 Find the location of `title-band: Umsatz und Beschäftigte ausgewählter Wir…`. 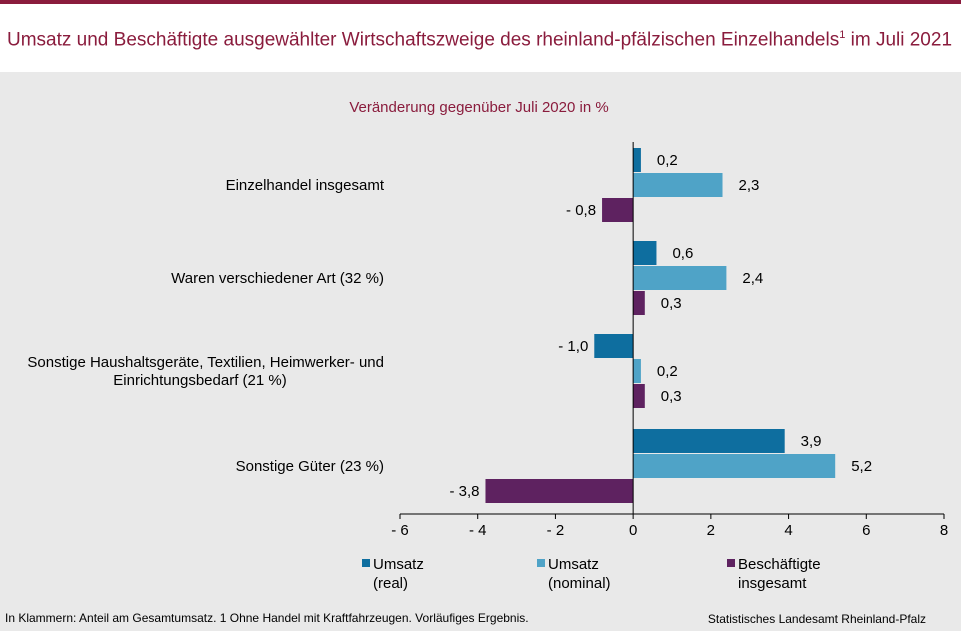

title-band: Umsatz und Beschäftigte ausgewählter Wir… is located at coordinates (480, 38).